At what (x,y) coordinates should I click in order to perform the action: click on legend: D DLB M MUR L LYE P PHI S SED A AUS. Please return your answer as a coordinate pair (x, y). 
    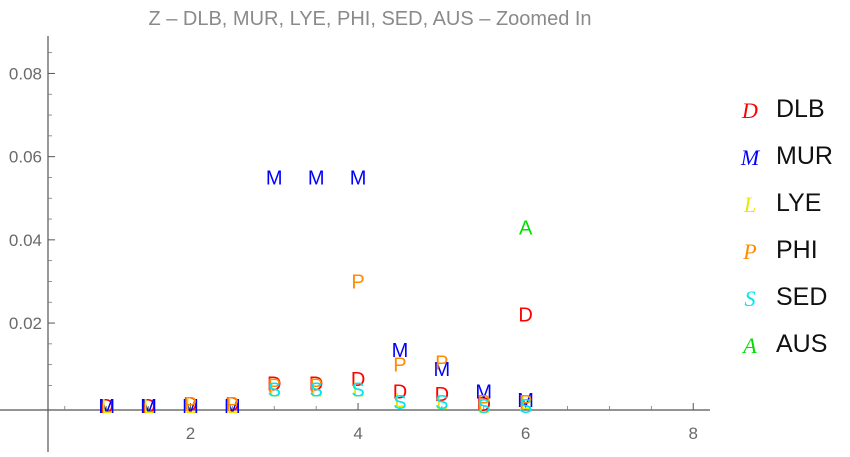
    Looking at the image, I should click on (786, 226).